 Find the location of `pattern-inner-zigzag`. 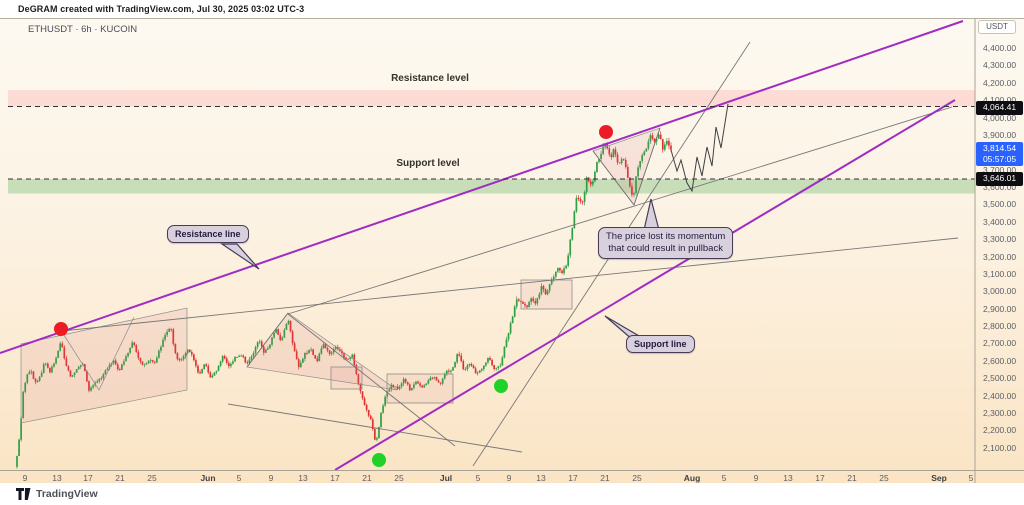

pattern-inner-zigzag is located at coordinates (98, 353).